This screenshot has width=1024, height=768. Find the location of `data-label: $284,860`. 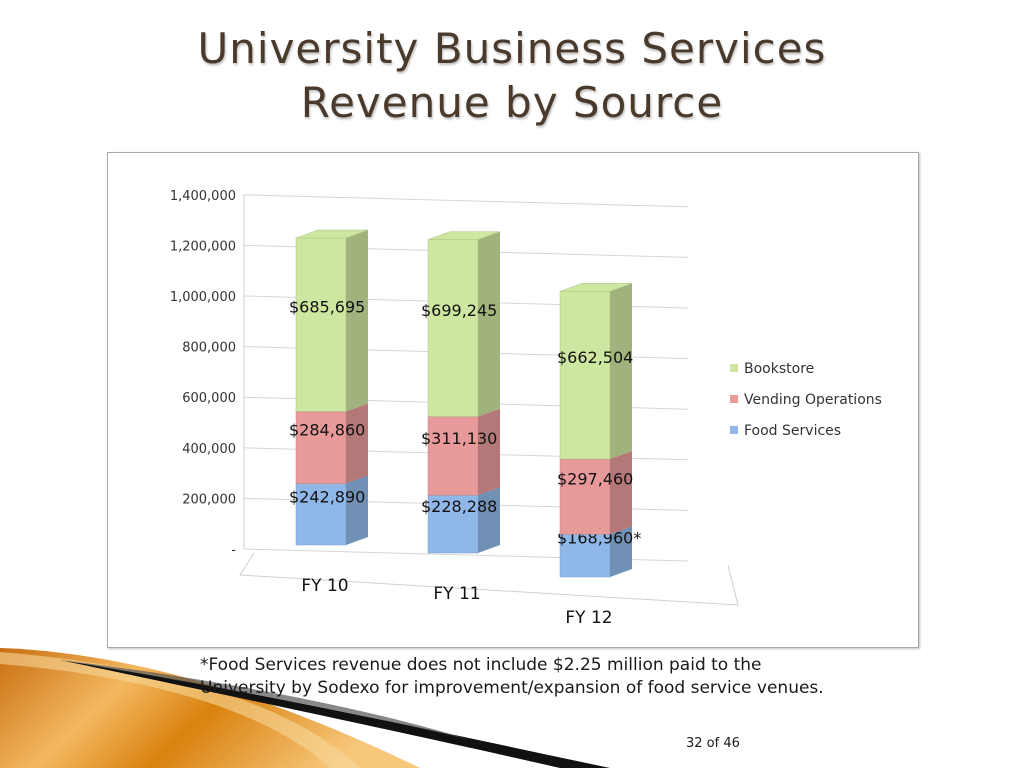

data-label: $284,860 is located at coordinates (327, 430).